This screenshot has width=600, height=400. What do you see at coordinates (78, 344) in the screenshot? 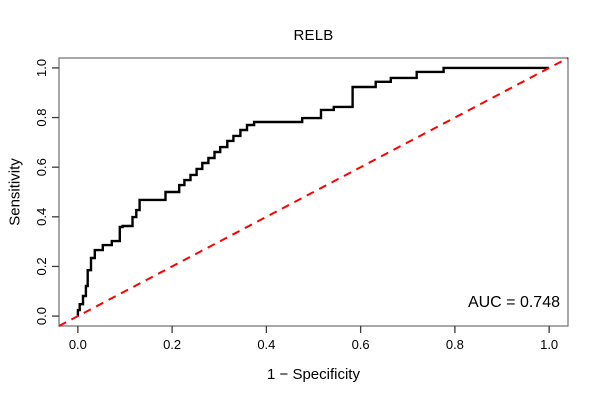
I see `x-axis-tick-label: 0.0` at bounding box center [78, 344].